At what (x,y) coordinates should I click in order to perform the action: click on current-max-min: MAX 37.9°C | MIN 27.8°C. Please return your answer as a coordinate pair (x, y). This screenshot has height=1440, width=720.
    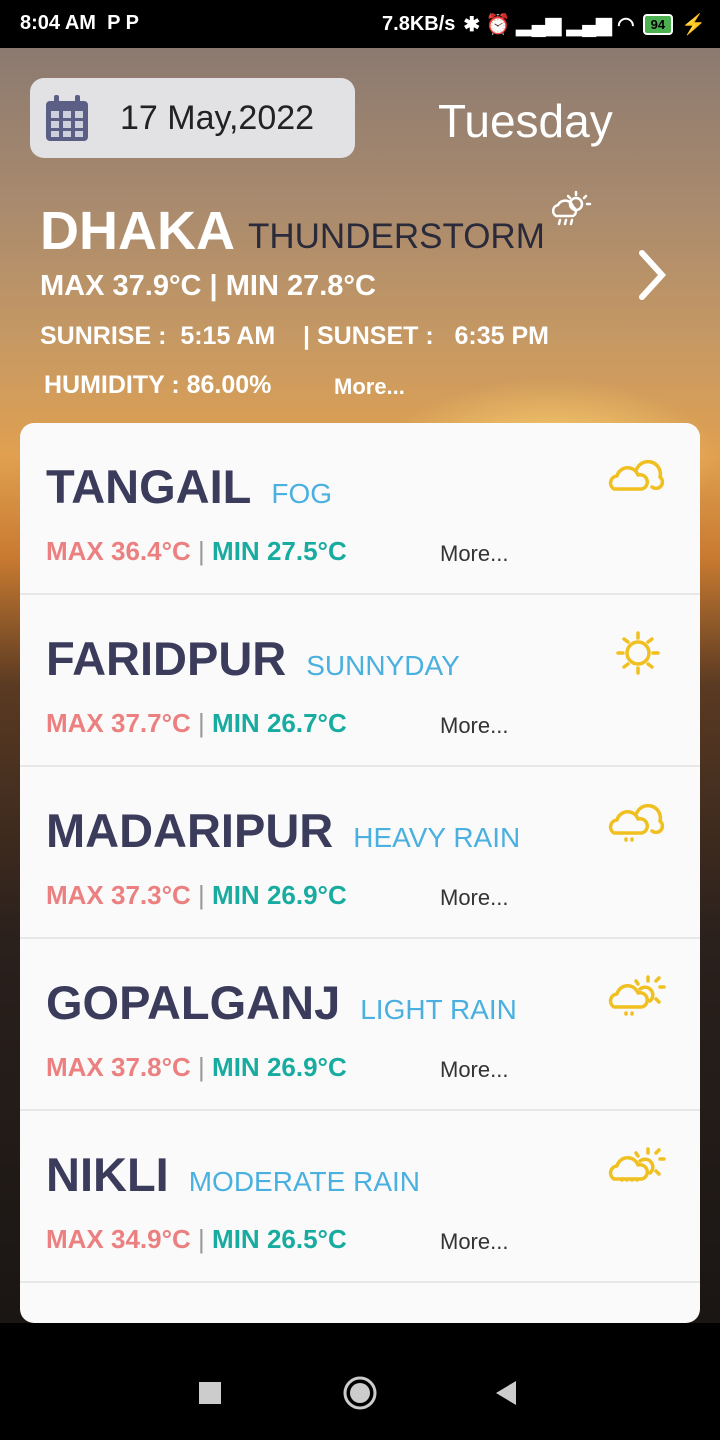
    Looking at the image, I should click on (208, 286).